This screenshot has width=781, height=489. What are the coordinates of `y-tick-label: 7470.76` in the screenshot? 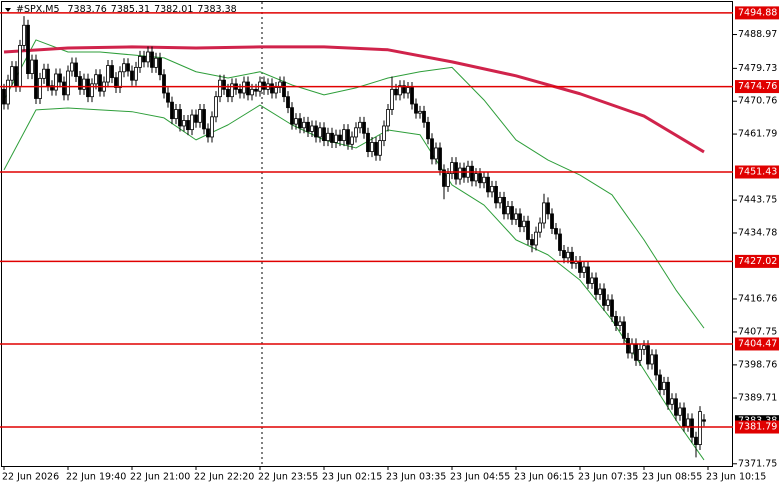 It's located at (757, 101).